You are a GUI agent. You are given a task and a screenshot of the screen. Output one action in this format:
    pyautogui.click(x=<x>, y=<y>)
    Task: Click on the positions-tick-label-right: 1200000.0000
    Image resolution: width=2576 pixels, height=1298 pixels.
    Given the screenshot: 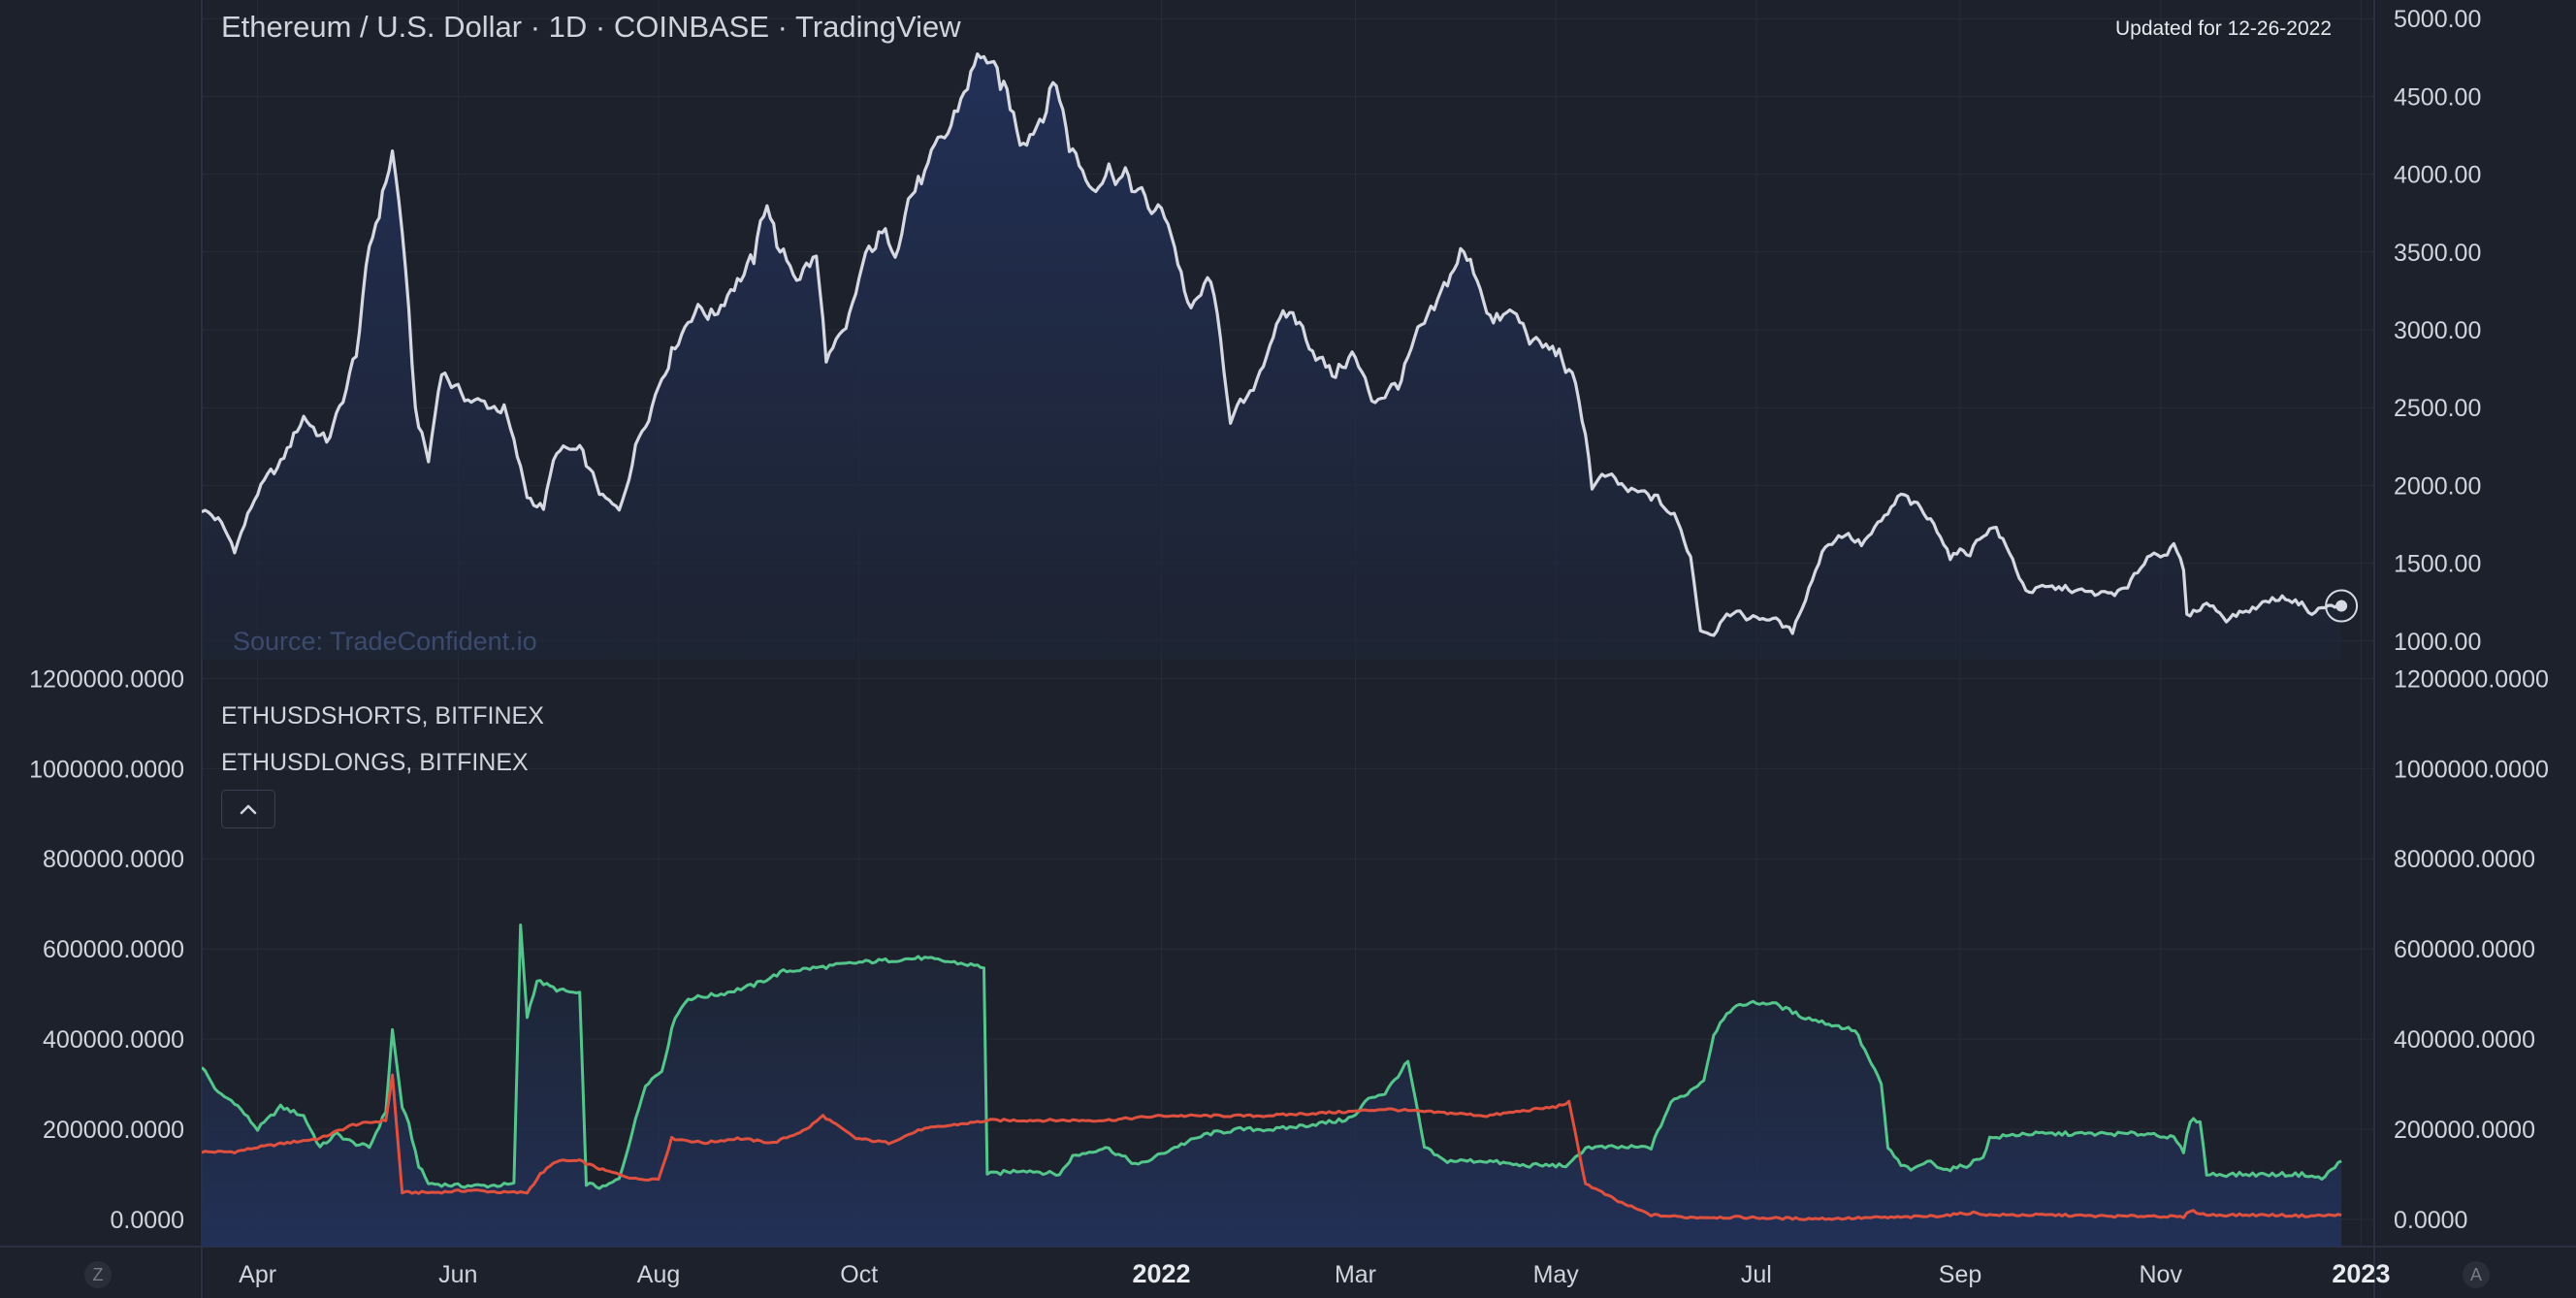 What is the action you would take?
    pyautogui.click(x=2471, y=679)
    